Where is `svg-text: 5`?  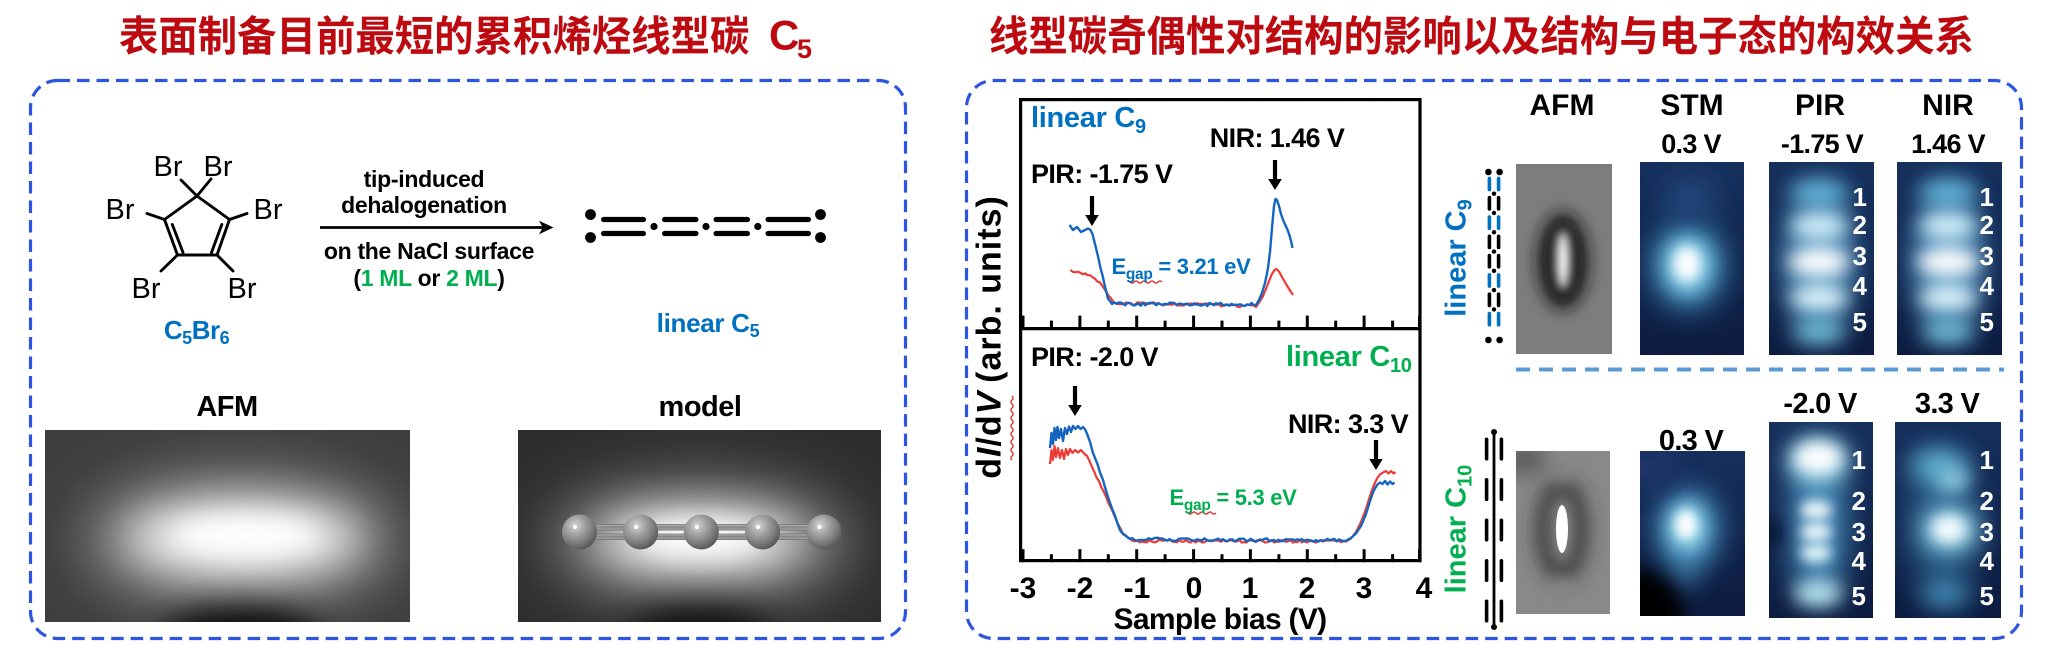
svg-text: 5 is located at coordinates (804, 49).